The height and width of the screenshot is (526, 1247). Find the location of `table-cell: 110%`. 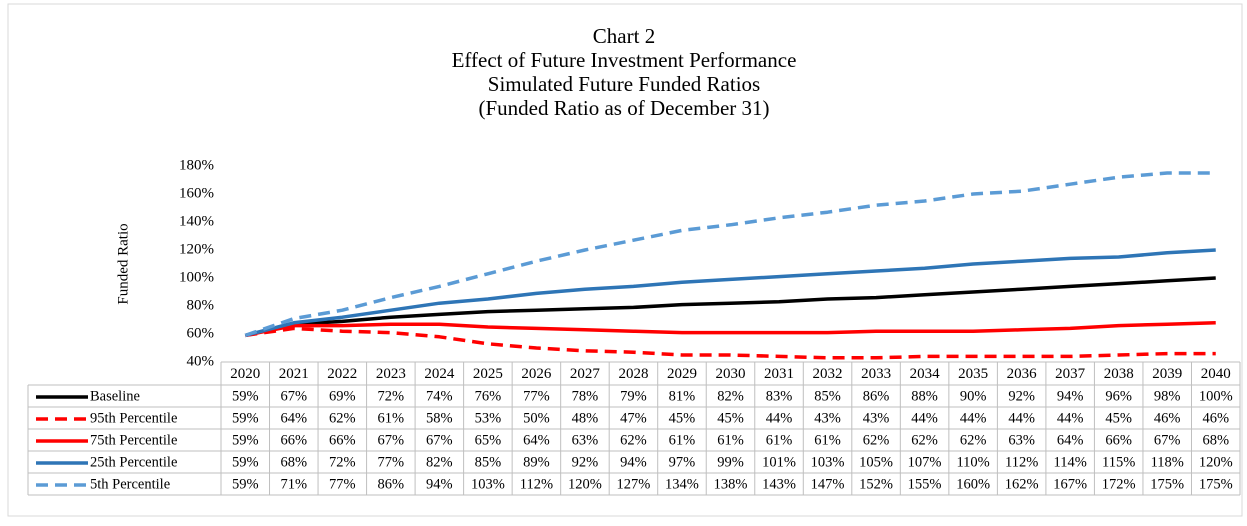

table-cell: 110% is located at coordinates (972, 462).